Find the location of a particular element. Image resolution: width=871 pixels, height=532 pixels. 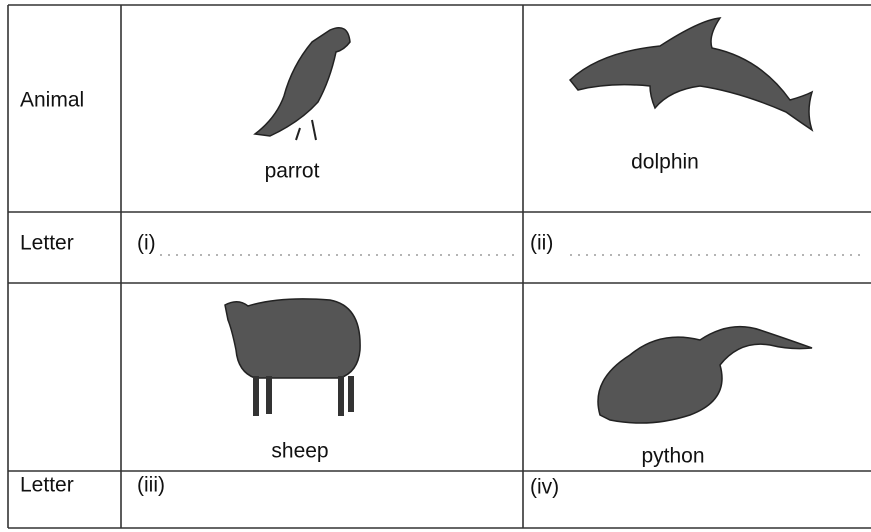

letter-blank: (i) is located at coordinates (146, 243).